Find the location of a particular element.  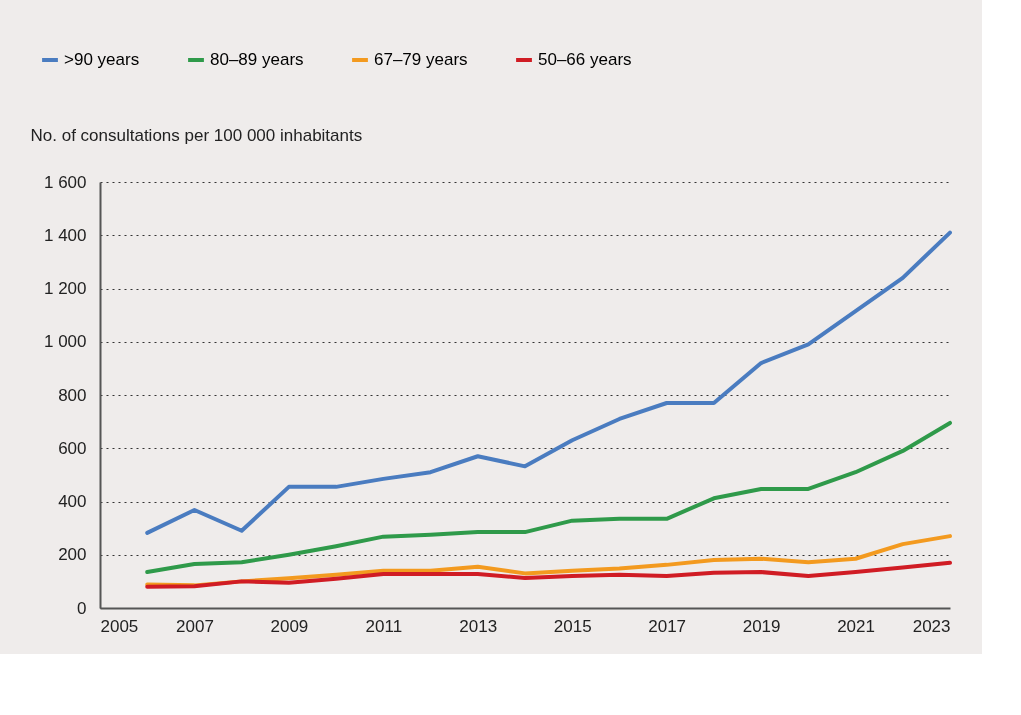

x-tick-label: 2019 is located at coordinates (761, 626).